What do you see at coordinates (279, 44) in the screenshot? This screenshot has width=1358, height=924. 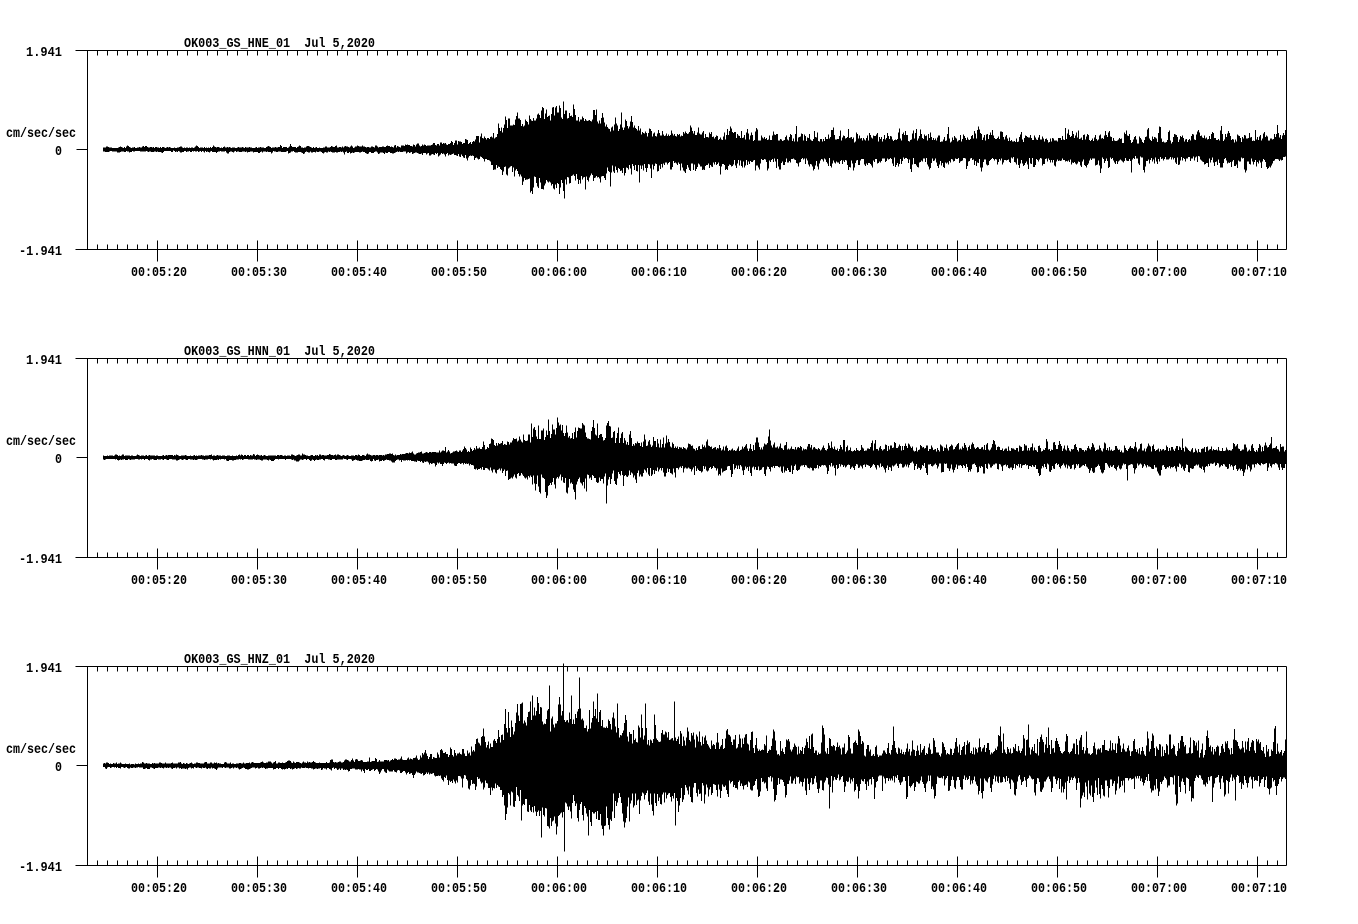 I see `svg-text: OK003_GS_HNE_01 Jul 5,2020` at bounding box center [279, 44].